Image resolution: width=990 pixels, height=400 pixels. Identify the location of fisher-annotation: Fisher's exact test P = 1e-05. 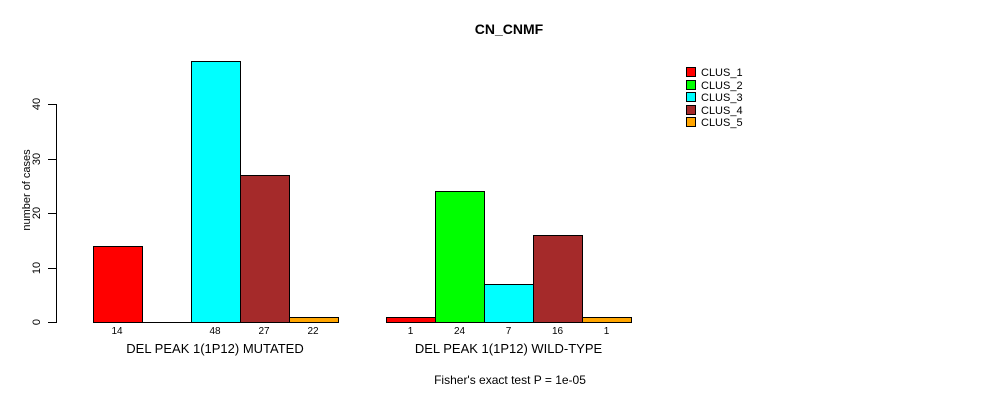
(510, 380).